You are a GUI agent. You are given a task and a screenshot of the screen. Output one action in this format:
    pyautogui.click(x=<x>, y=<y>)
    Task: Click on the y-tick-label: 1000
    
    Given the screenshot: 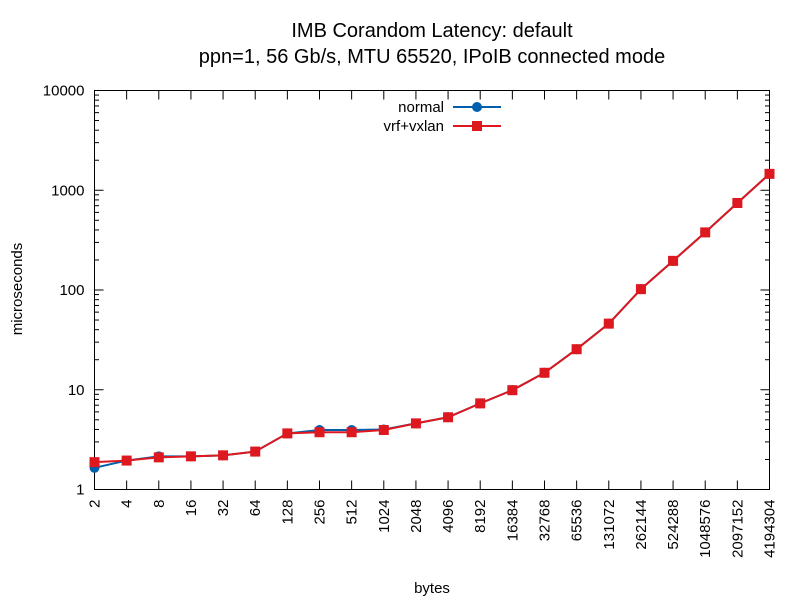 What is the action you would take?
    pyautogui.click(x=67, y=190)
    